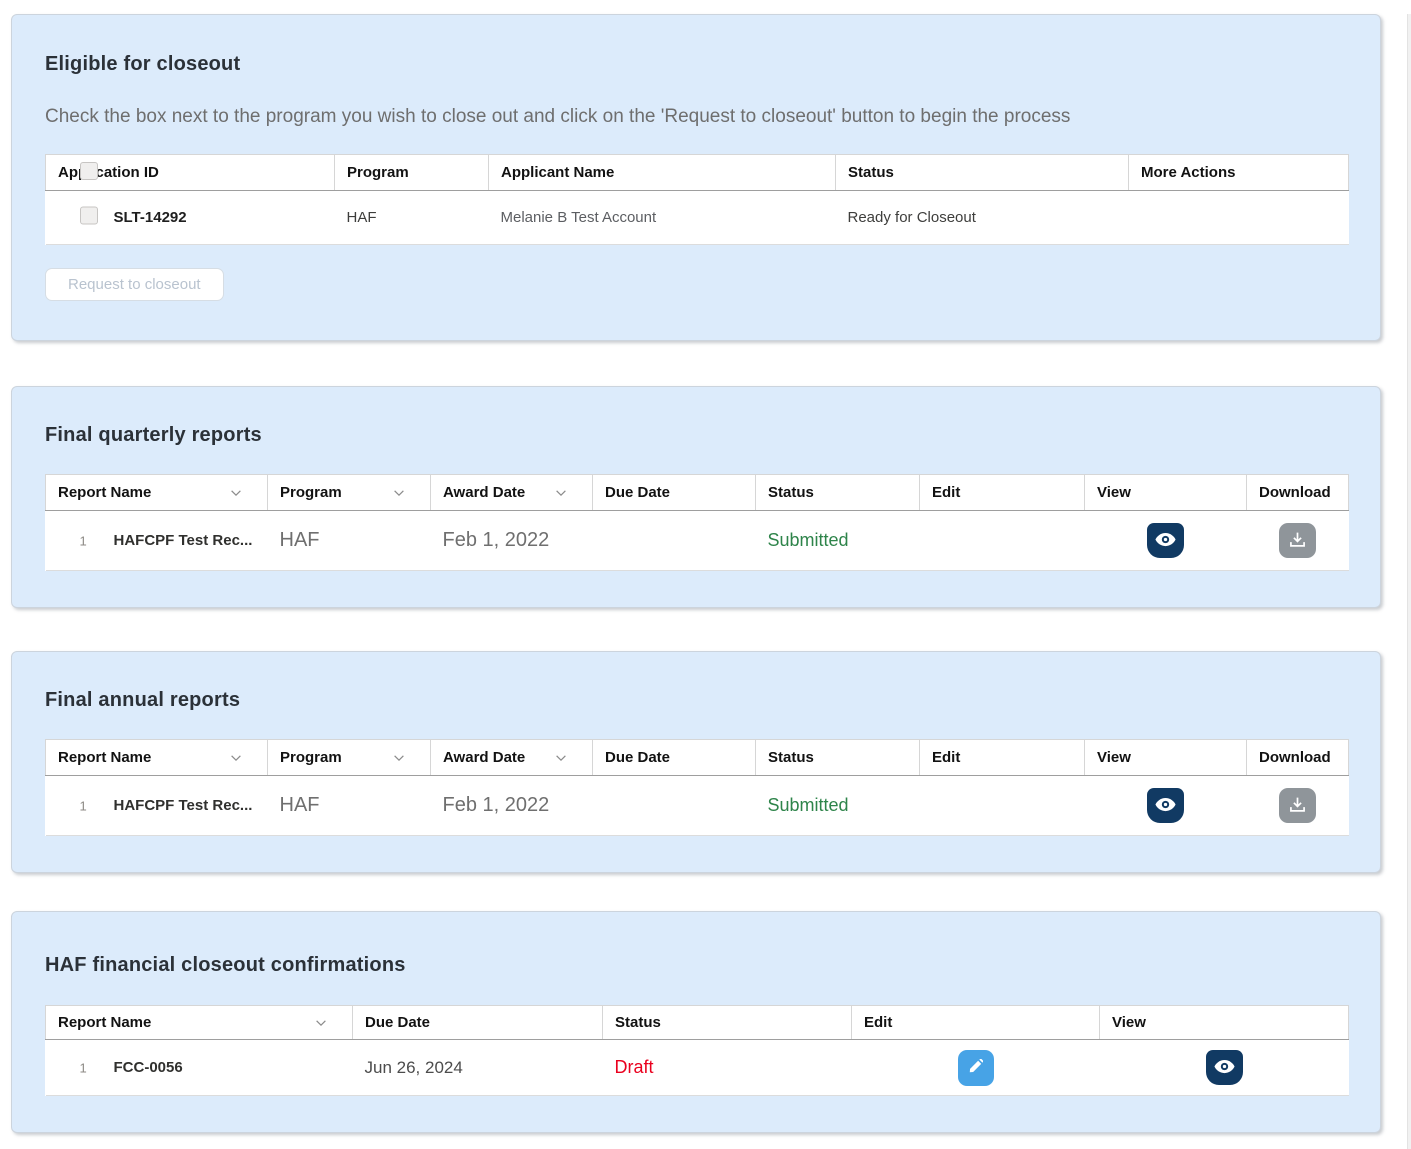  Describe the element at coordinates (105, 1022) in the screenshot. I see `column-label: Report Name` at that location.